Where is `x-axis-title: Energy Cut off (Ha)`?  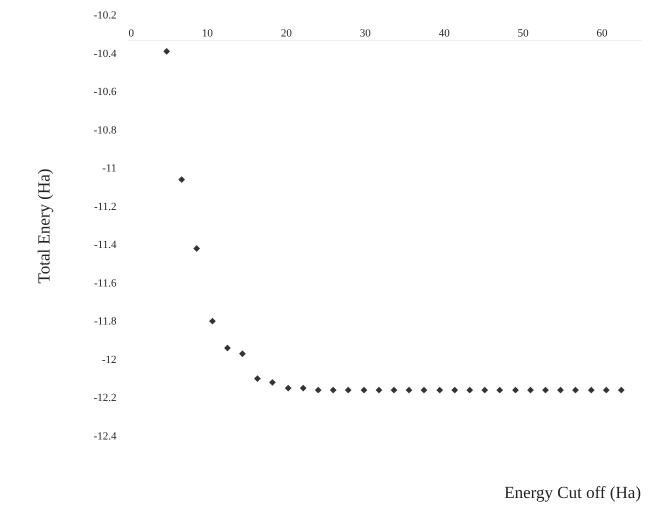 x-axis-title: Energy Cut off (Ha) is located at coordinates (572, 492).